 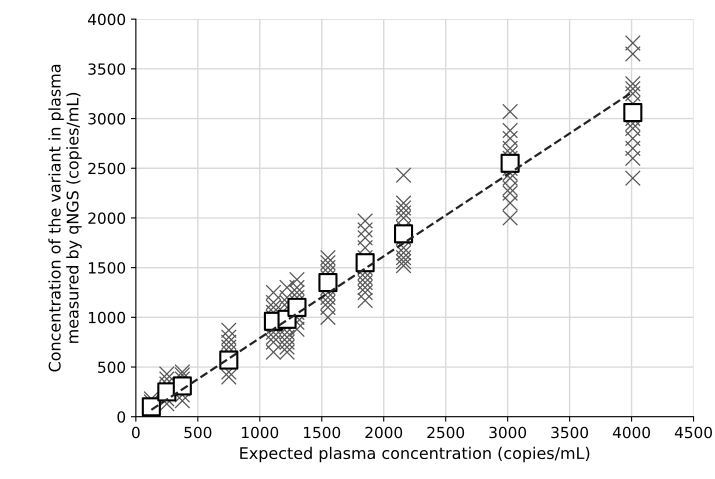 I want to click on x-tick-label: 3500, so click(x=569, y=432).